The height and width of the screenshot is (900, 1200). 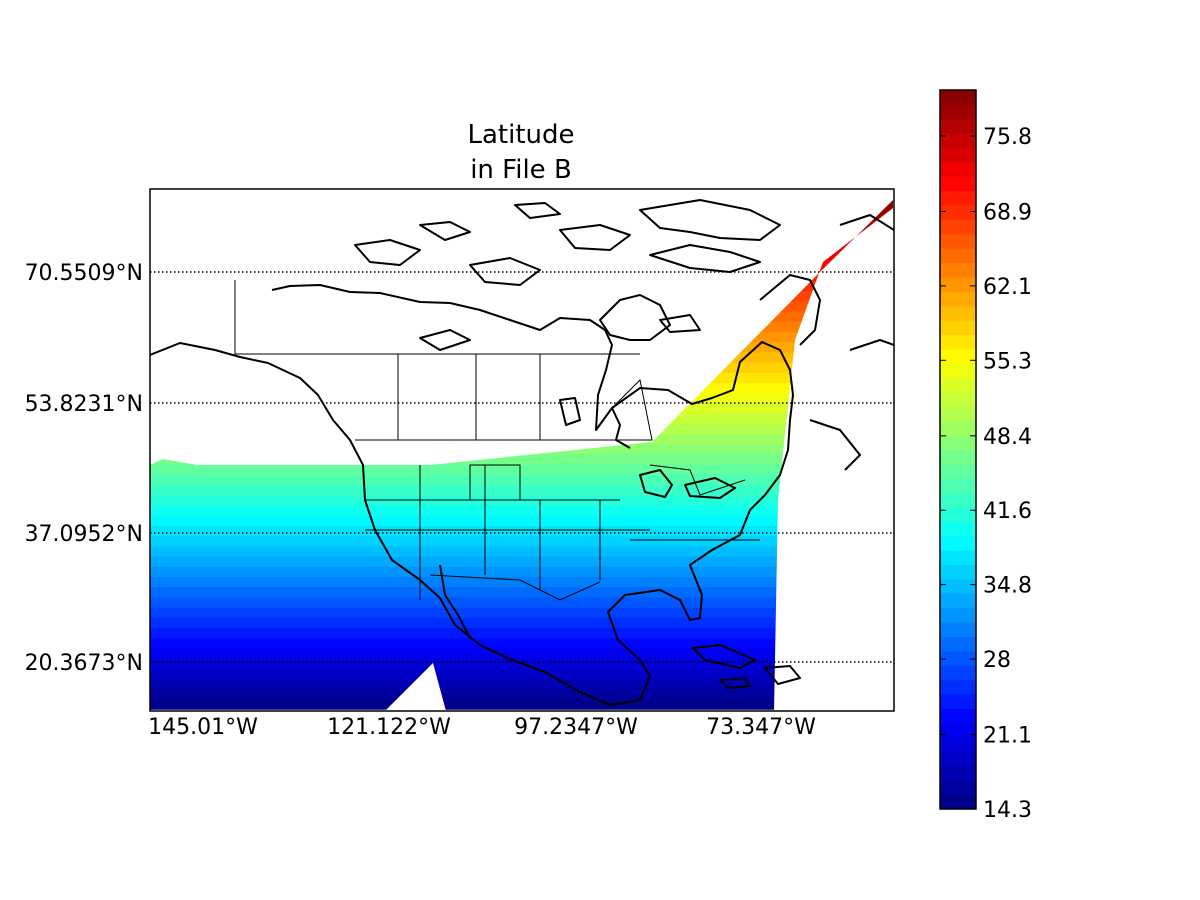 I want to click on lat-tick-label: 70.5509°N, so click(x=84, y=273).